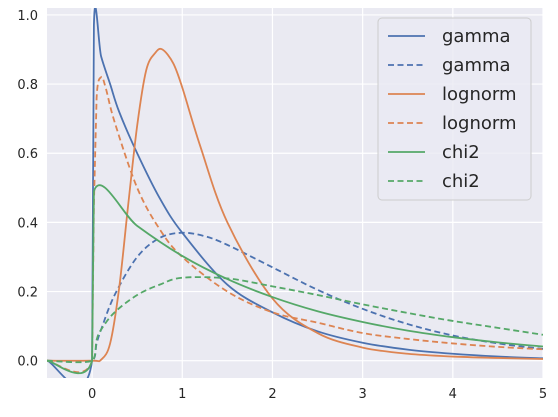 The height and width of the screenshot is (417, 558). Describe the element at coordinates (453, 394) in the screenshot. I see `x-tick-label: 4` at that location.